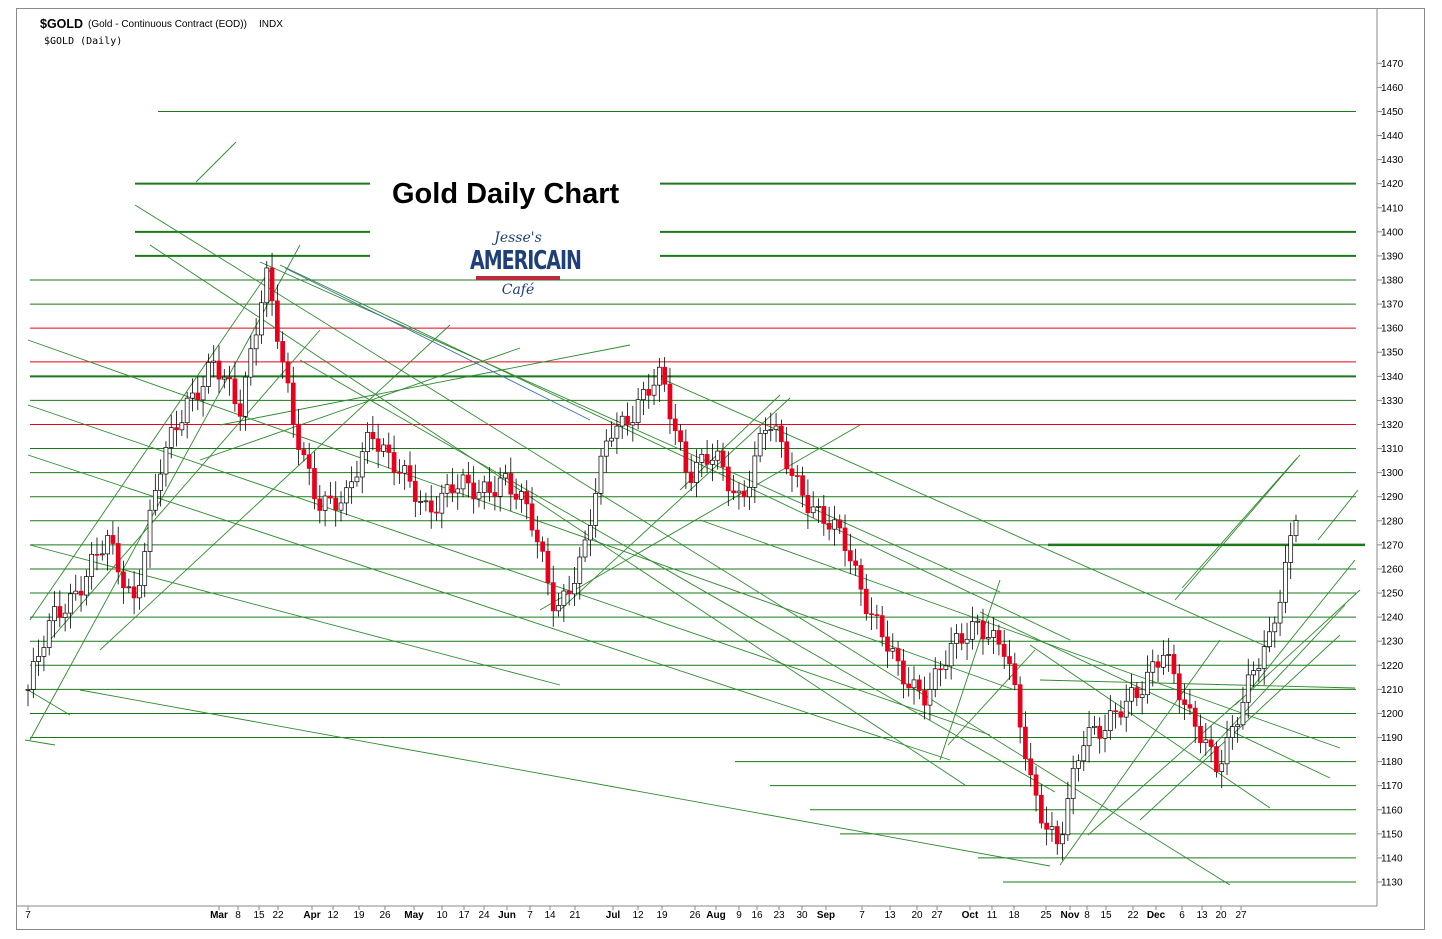 The height and width of the screenshot is (939, 1442). Describe the element at coordinates (917, 915) in the screenshot. I see `x-tick-label: 20` at that location.